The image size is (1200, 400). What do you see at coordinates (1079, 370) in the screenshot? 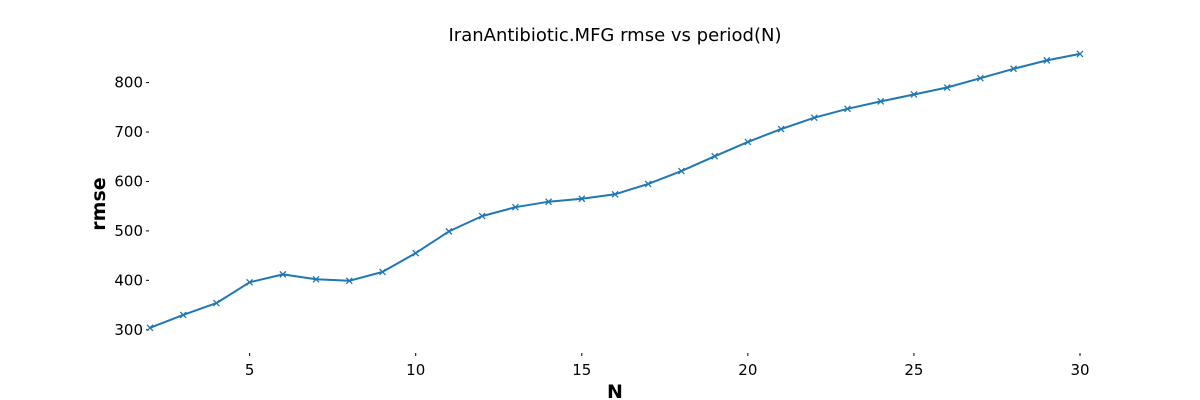
I see `x-tick-label: 30` at bounding box center [1079, 370].